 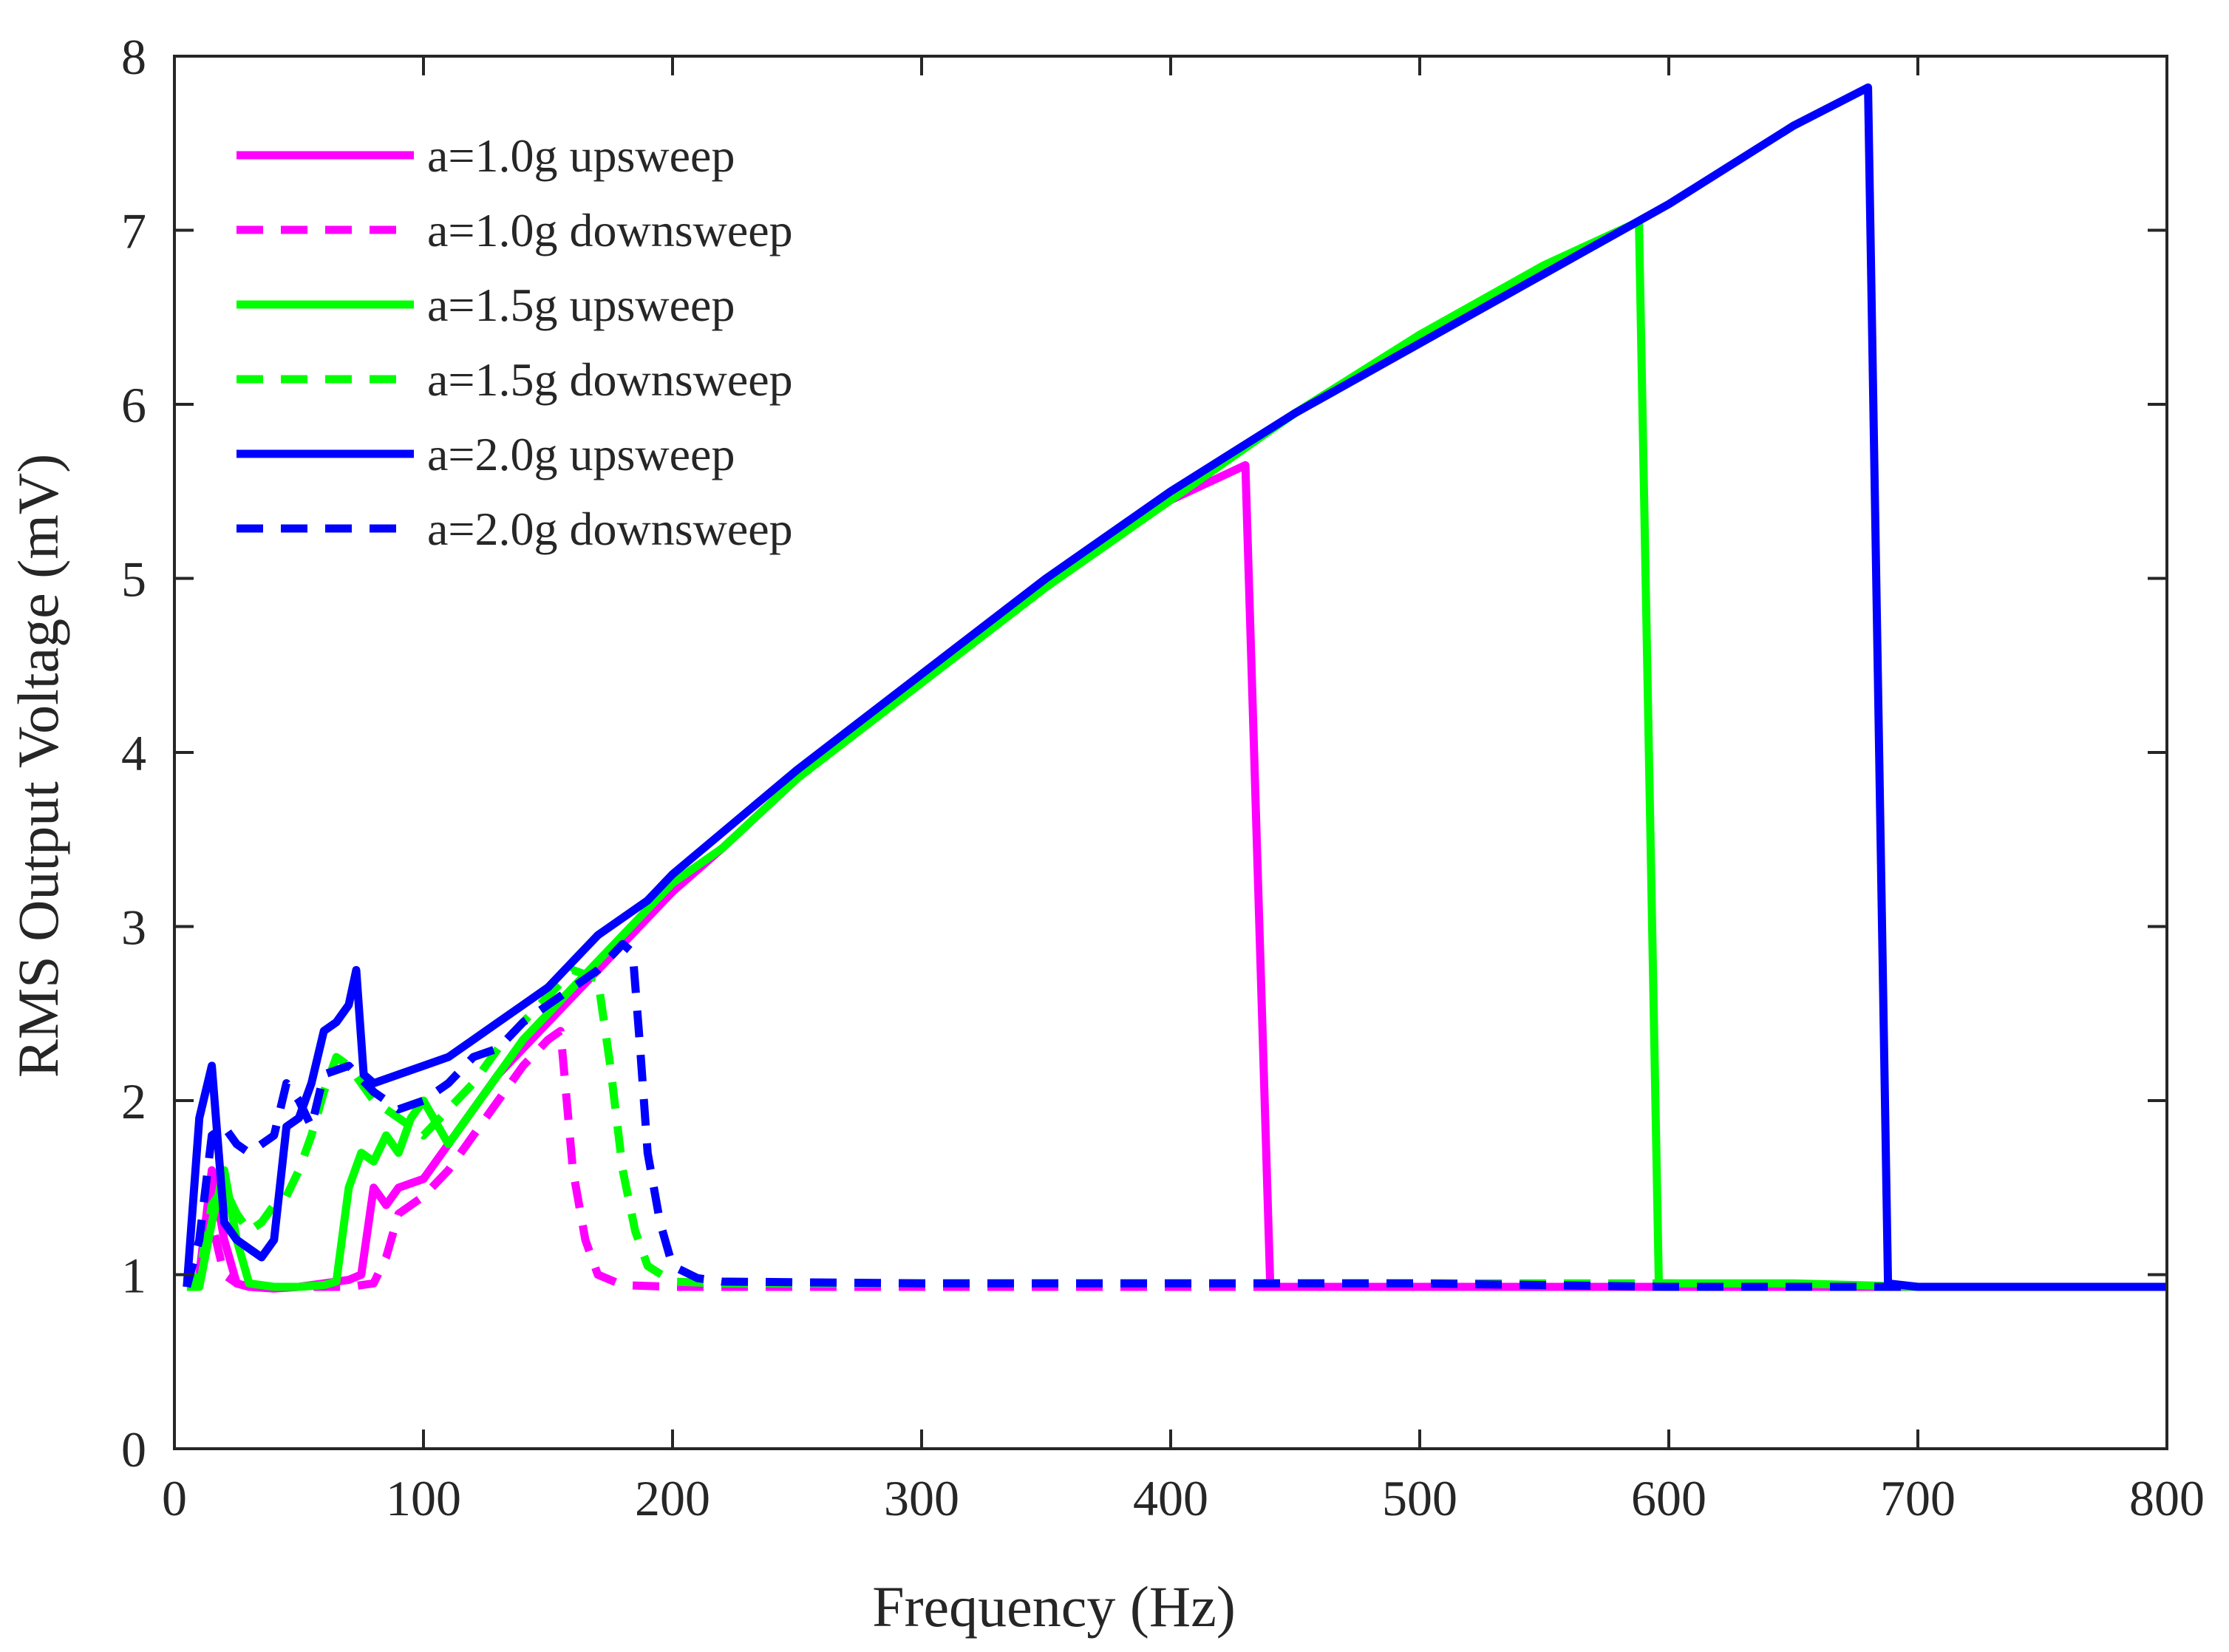 I want to click on x-tick-label: 600, so click(x=1668, y=1498).